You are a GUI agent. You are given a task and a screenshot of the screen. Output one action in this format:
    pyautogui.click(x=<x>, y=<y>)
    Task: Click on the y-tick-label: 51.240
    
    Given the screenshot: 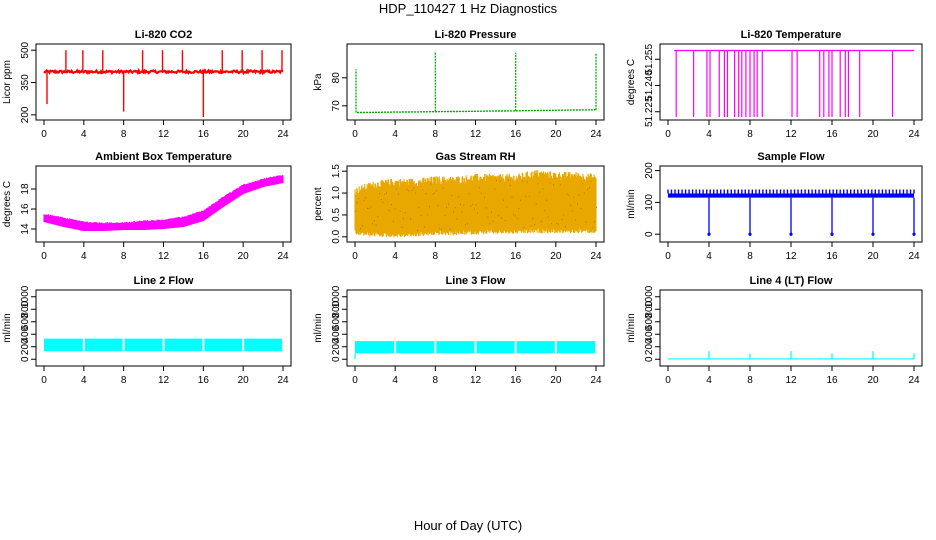 What is the action you would take?
    pyautogui.click(x=649, y=85)
    